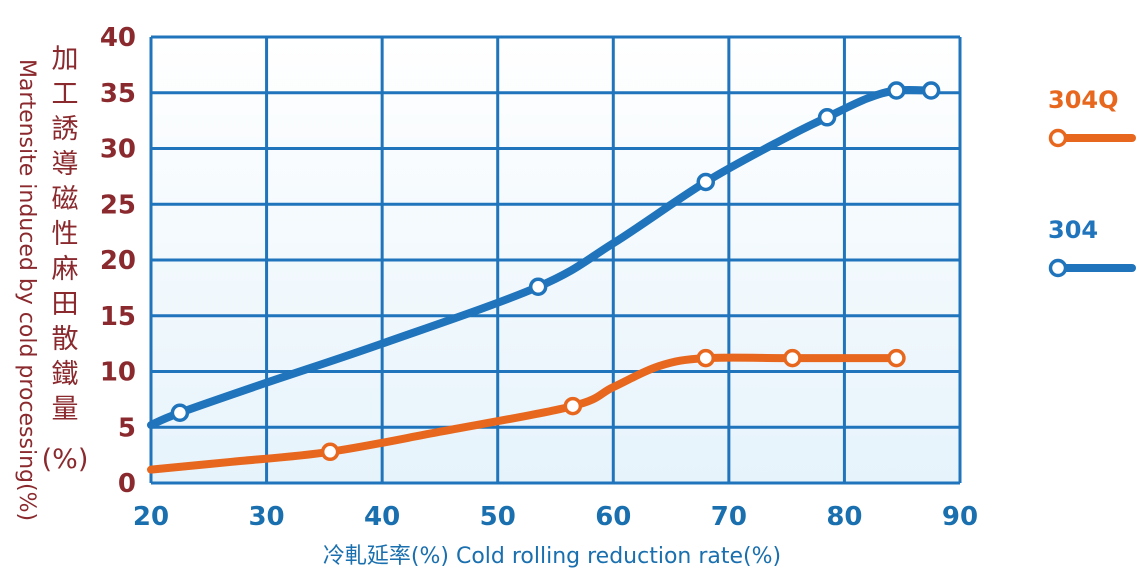  I want to click on y-tick-label: 25, so click(118, 205).